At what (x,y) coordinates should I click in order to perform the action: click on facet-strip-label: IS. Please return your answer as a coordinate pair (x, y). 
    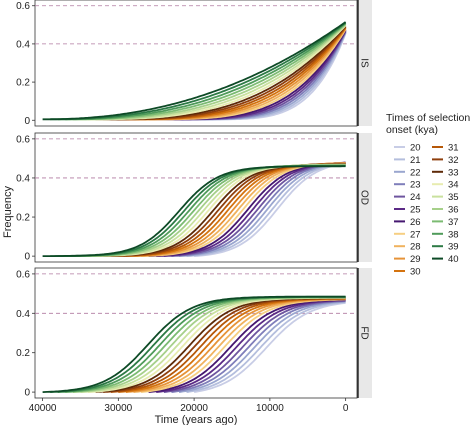
    Looking at the image, I should click on (364, 63).